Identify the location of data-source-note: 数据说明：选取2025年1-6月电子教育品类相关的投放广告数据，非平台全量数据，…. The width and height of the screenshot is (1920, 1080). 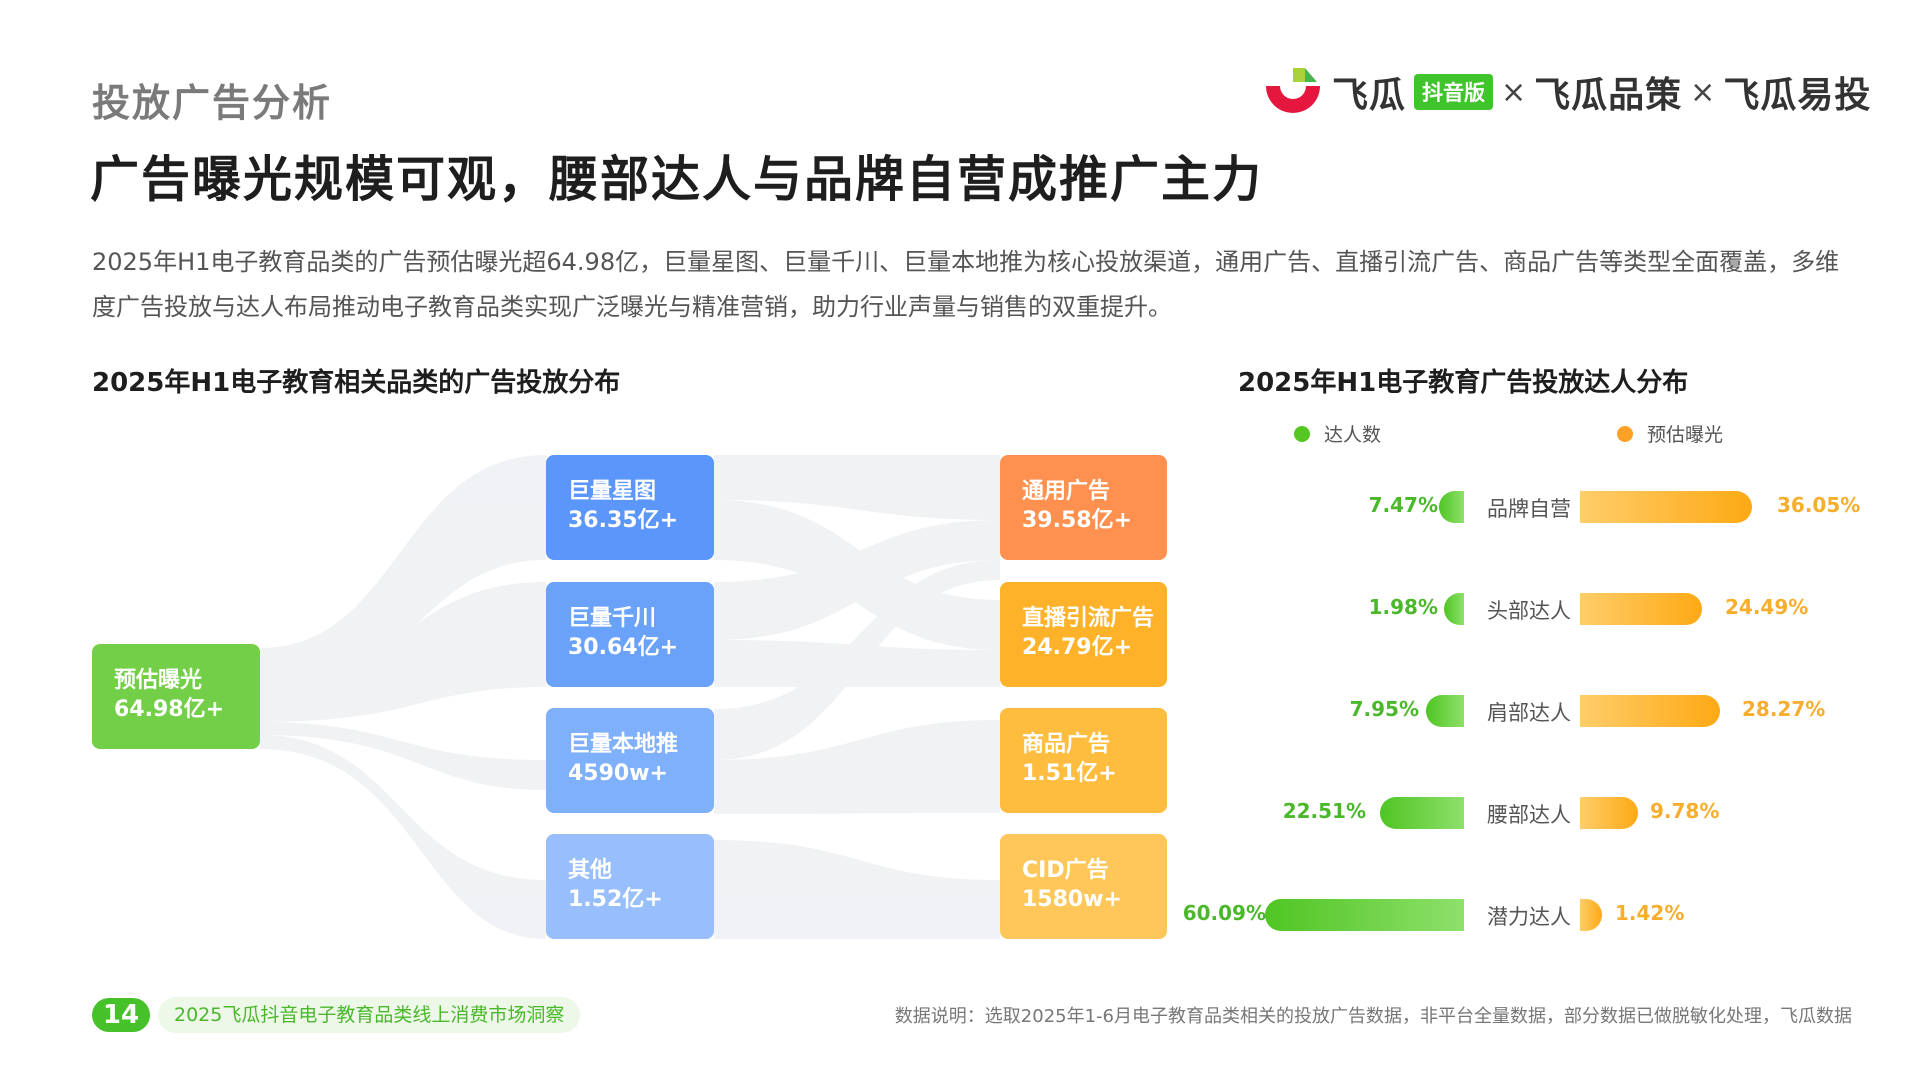
(1373, 1016).